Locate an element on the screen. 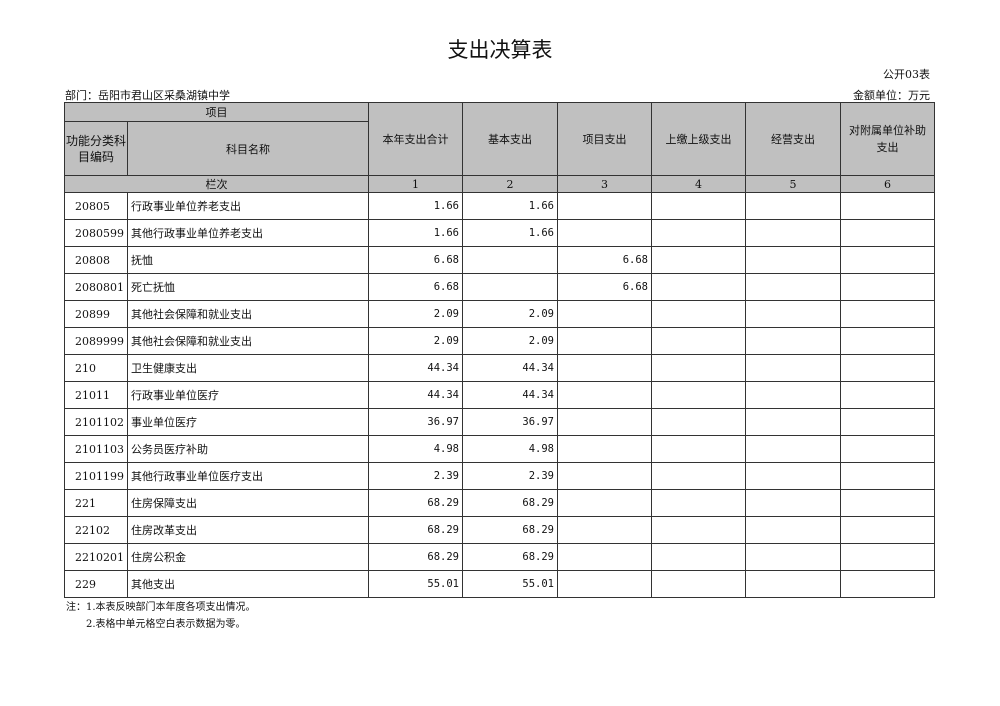 The image size is (1000, 706). code-cell: 2101102 is located at coordinates (96, 422).